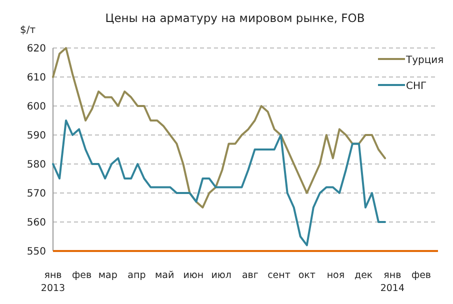 The height and width of the screenshot is (304, 453). Describe the element at coordinates (53, 282) in the screenshot. I see `x-tick-label: янв 2013` at that location.